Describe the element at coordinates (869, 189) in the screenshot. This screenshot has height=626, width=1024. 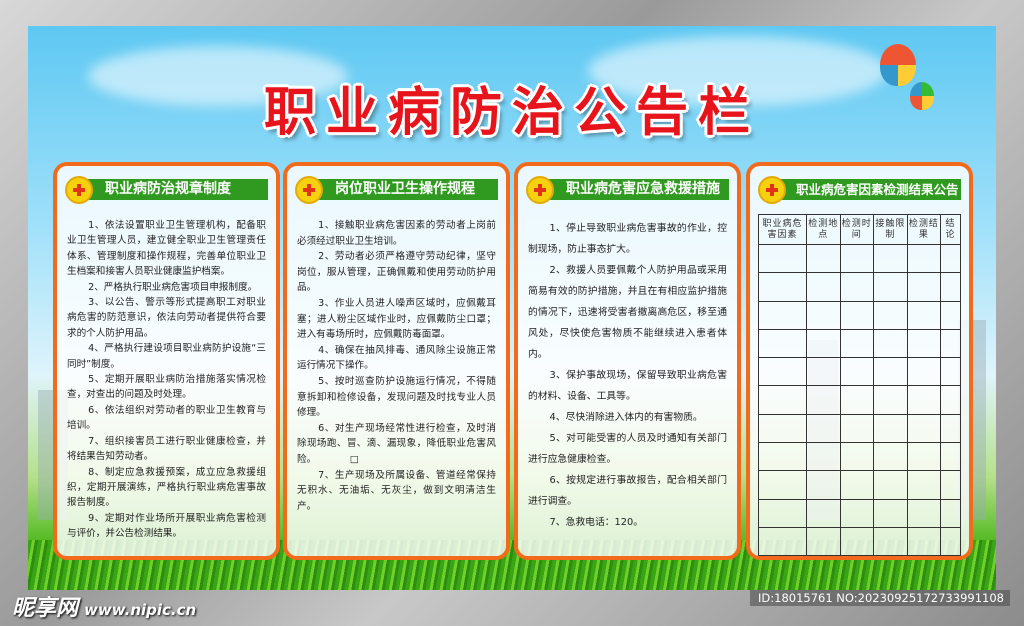
I see `panel-heading: 职业病危害因素检测结果公告` at that location.